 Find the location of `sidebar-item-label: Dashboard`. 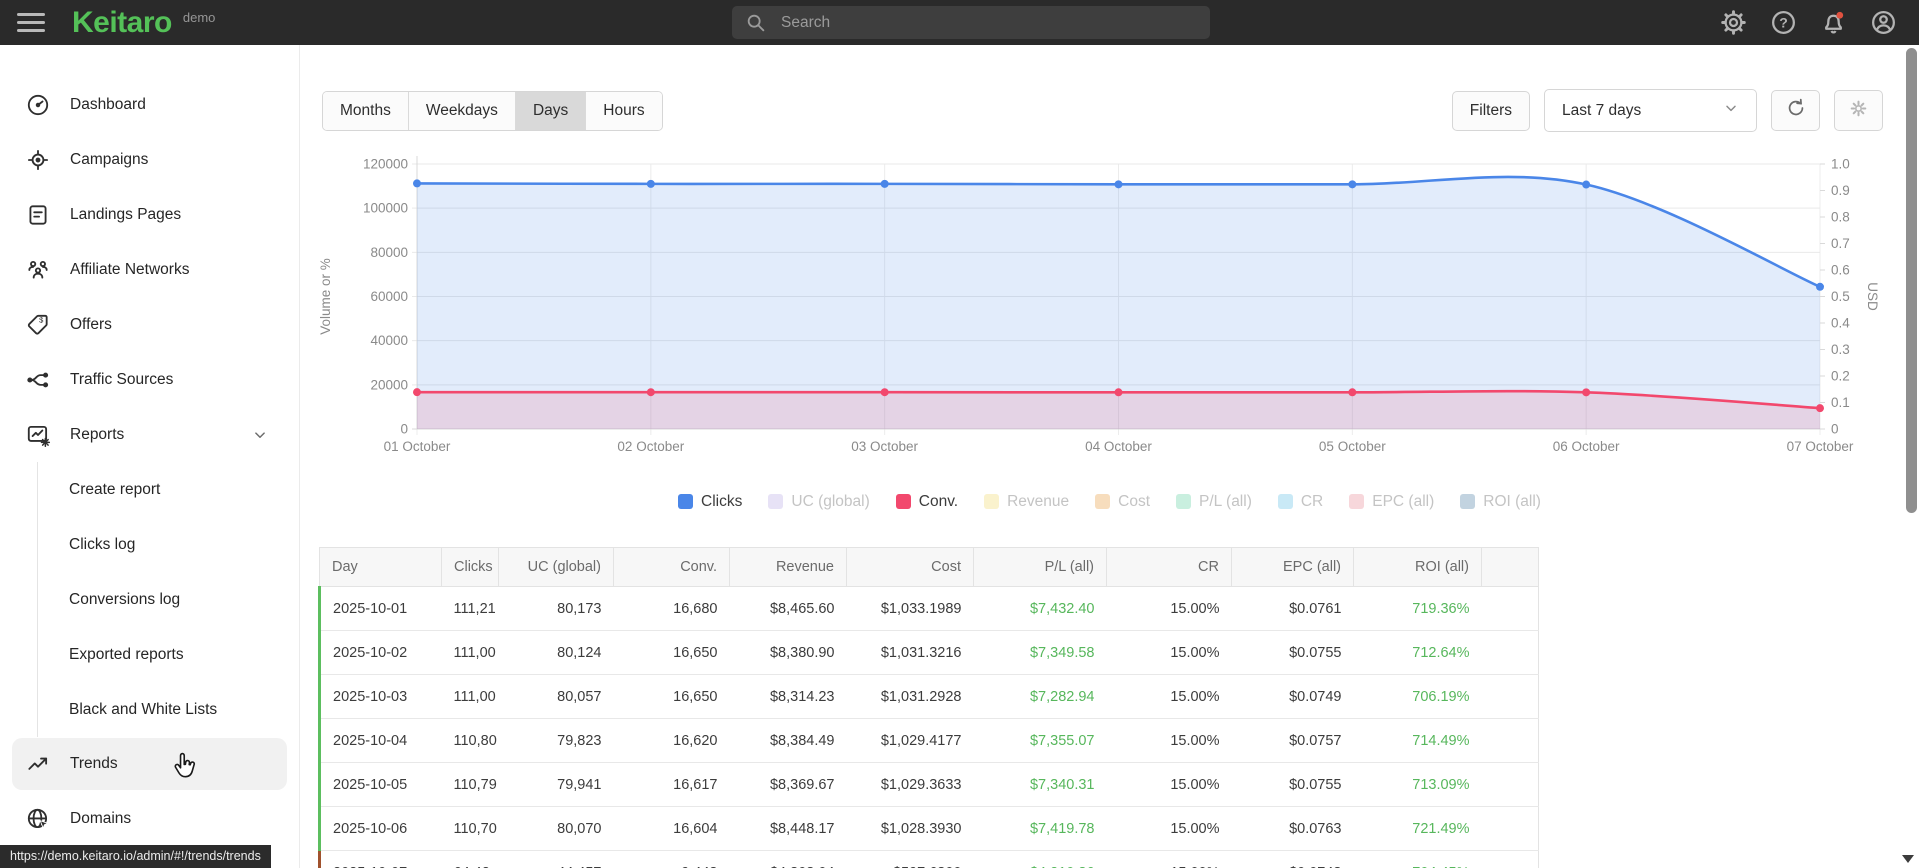

sidebar-item-label: Dashboard is located at coordinates (108, 104).